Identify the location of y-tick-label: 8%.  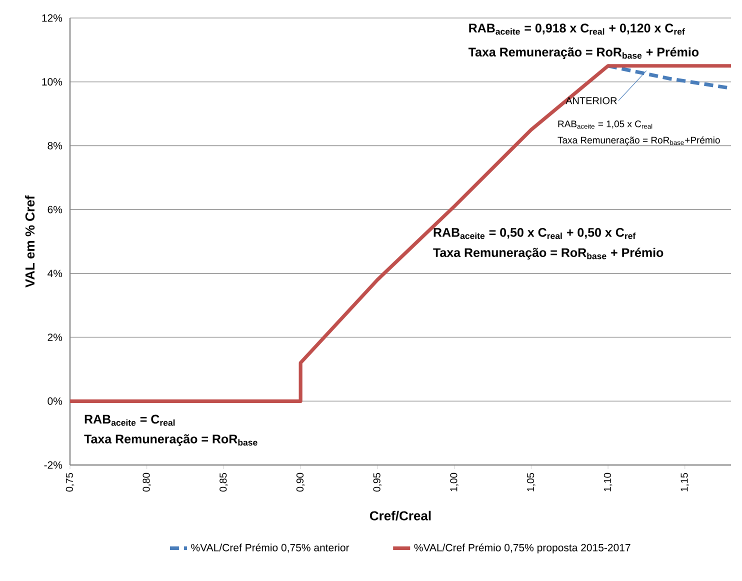
(55, 146).